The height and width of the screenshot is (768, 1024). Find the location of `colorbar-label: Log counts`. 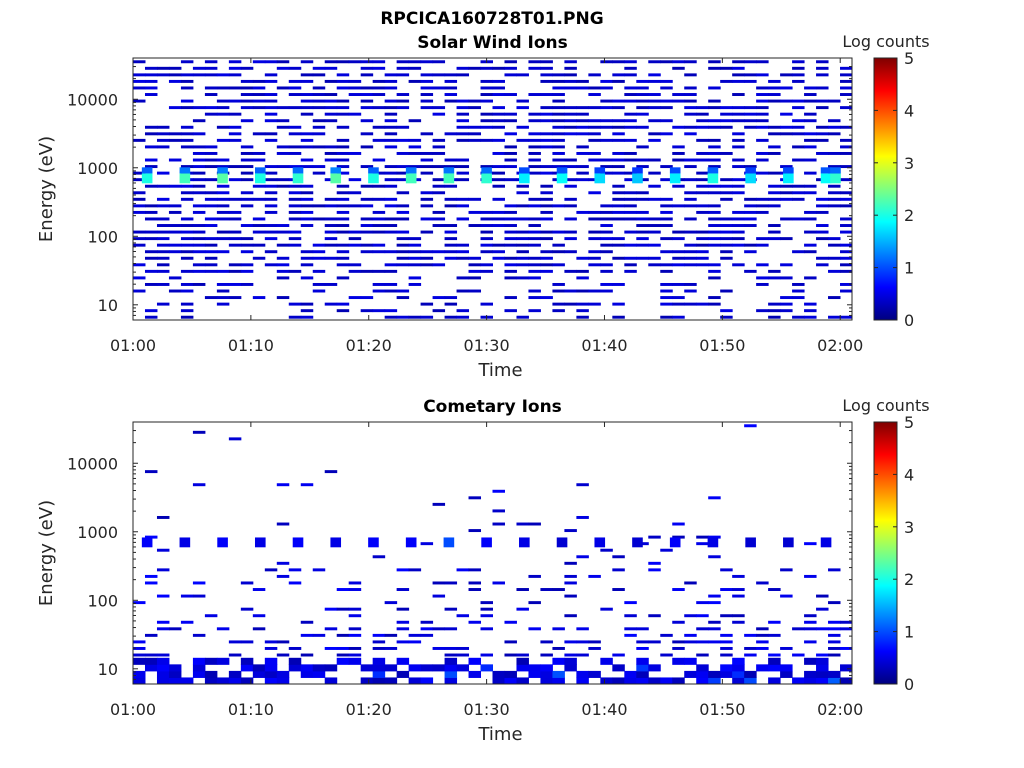

colorbar-label: Log counts is located at coordinates (885, 405).